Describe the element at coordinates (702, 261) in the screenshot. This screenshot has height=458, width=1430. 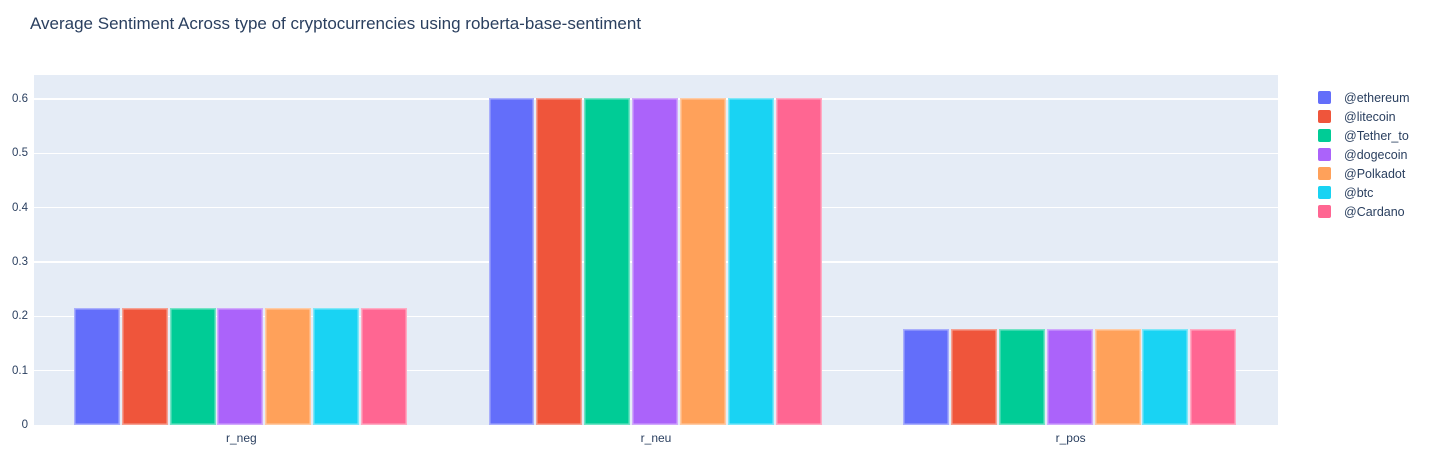
I see `bar-Polkadot-r_neu` at that location.